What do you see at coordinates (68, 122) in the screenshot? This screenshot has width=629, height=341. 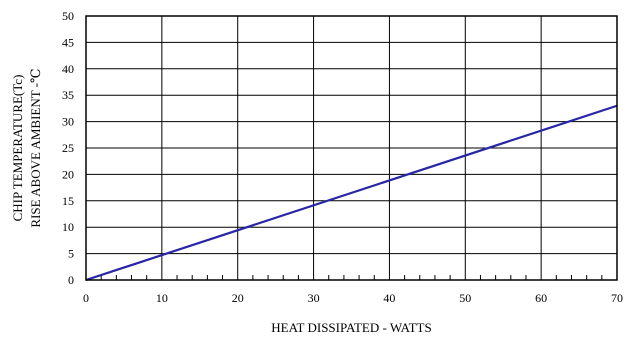 I see `y-tick-label: 30` at bounding box center [68, 122].